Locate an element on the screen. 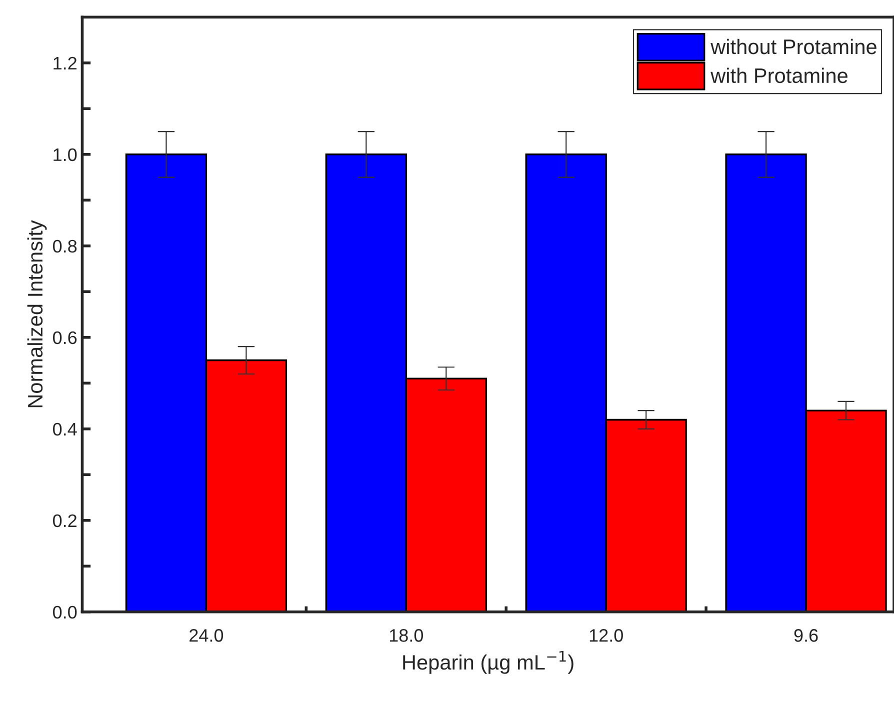 The image size is (894, 714). y-tick-label: 0.2 is located at coordinates (64, 521).